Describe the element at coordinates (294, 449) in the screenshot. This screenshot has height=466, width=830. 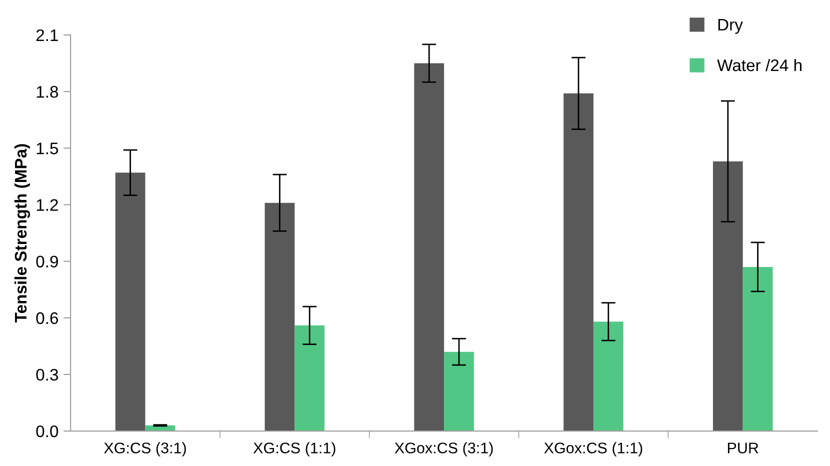
I see `x-tick-label: XG:CS (1:1)` at that location.